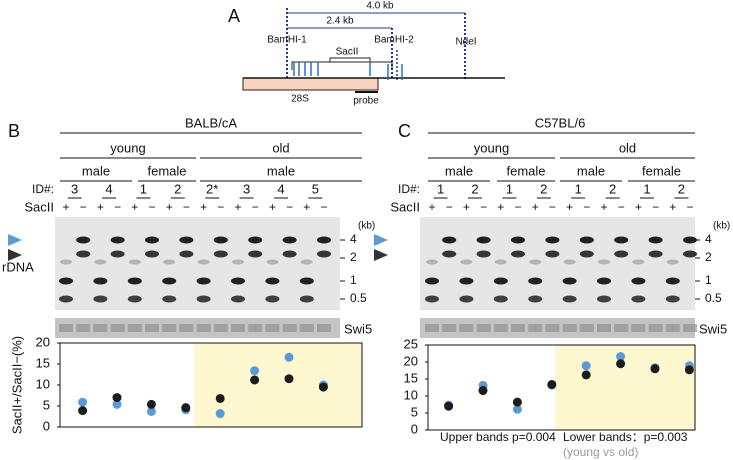 The image size is (733, 460). I want to click on enzyme-label: SacII, so click(39, 206).